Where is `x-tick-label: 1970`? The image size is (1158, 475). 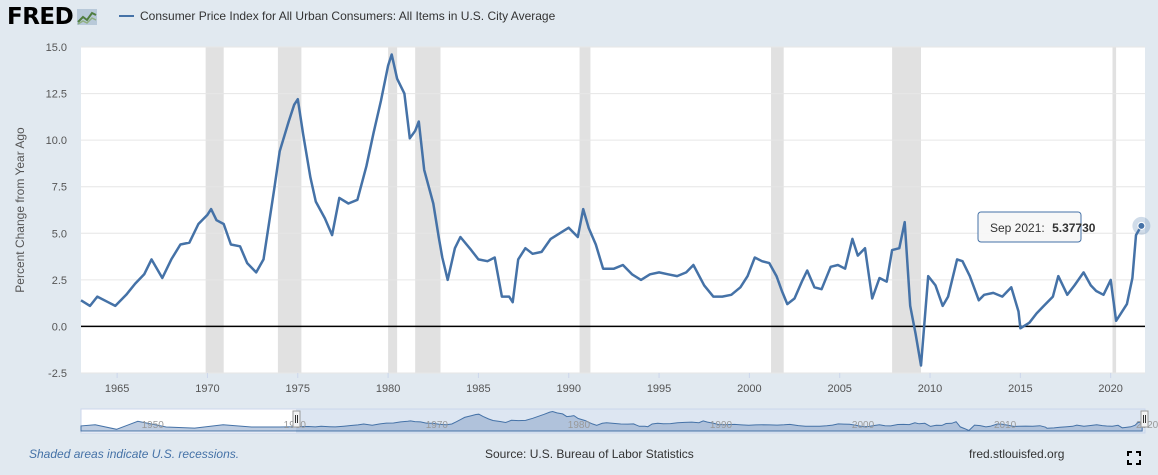
x-tick-label: 1970 is located at coordinates (207, 389).